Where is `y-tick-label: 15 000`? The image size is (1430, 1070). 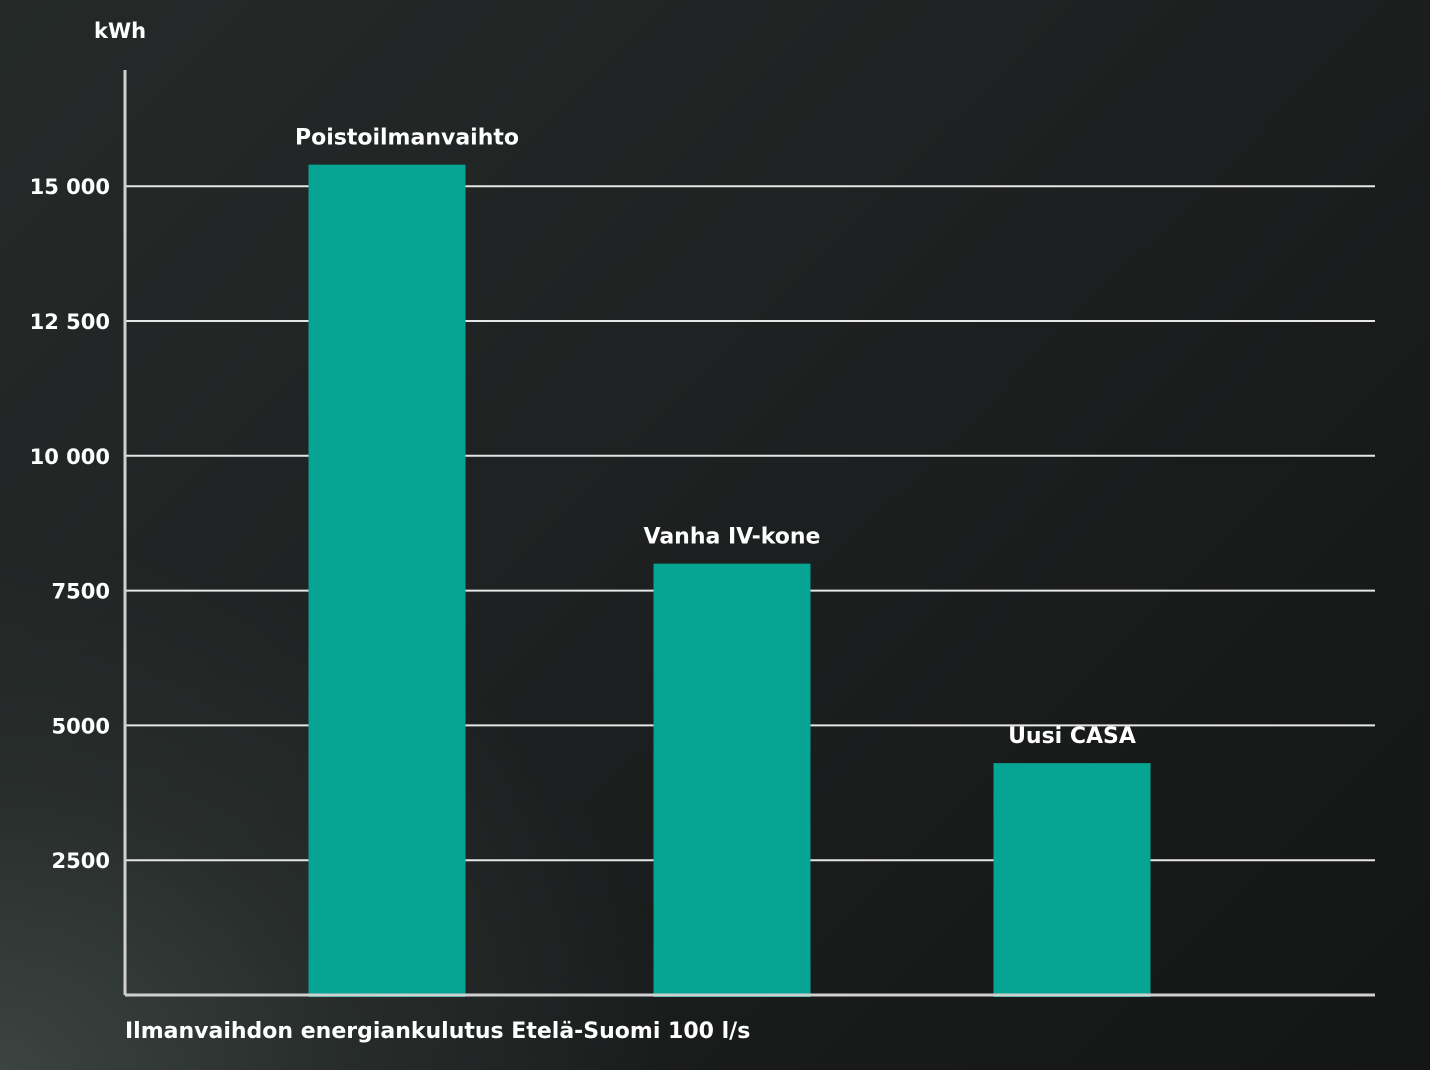
y-tick-label: 15 000 is located at coordinates (70, 187).